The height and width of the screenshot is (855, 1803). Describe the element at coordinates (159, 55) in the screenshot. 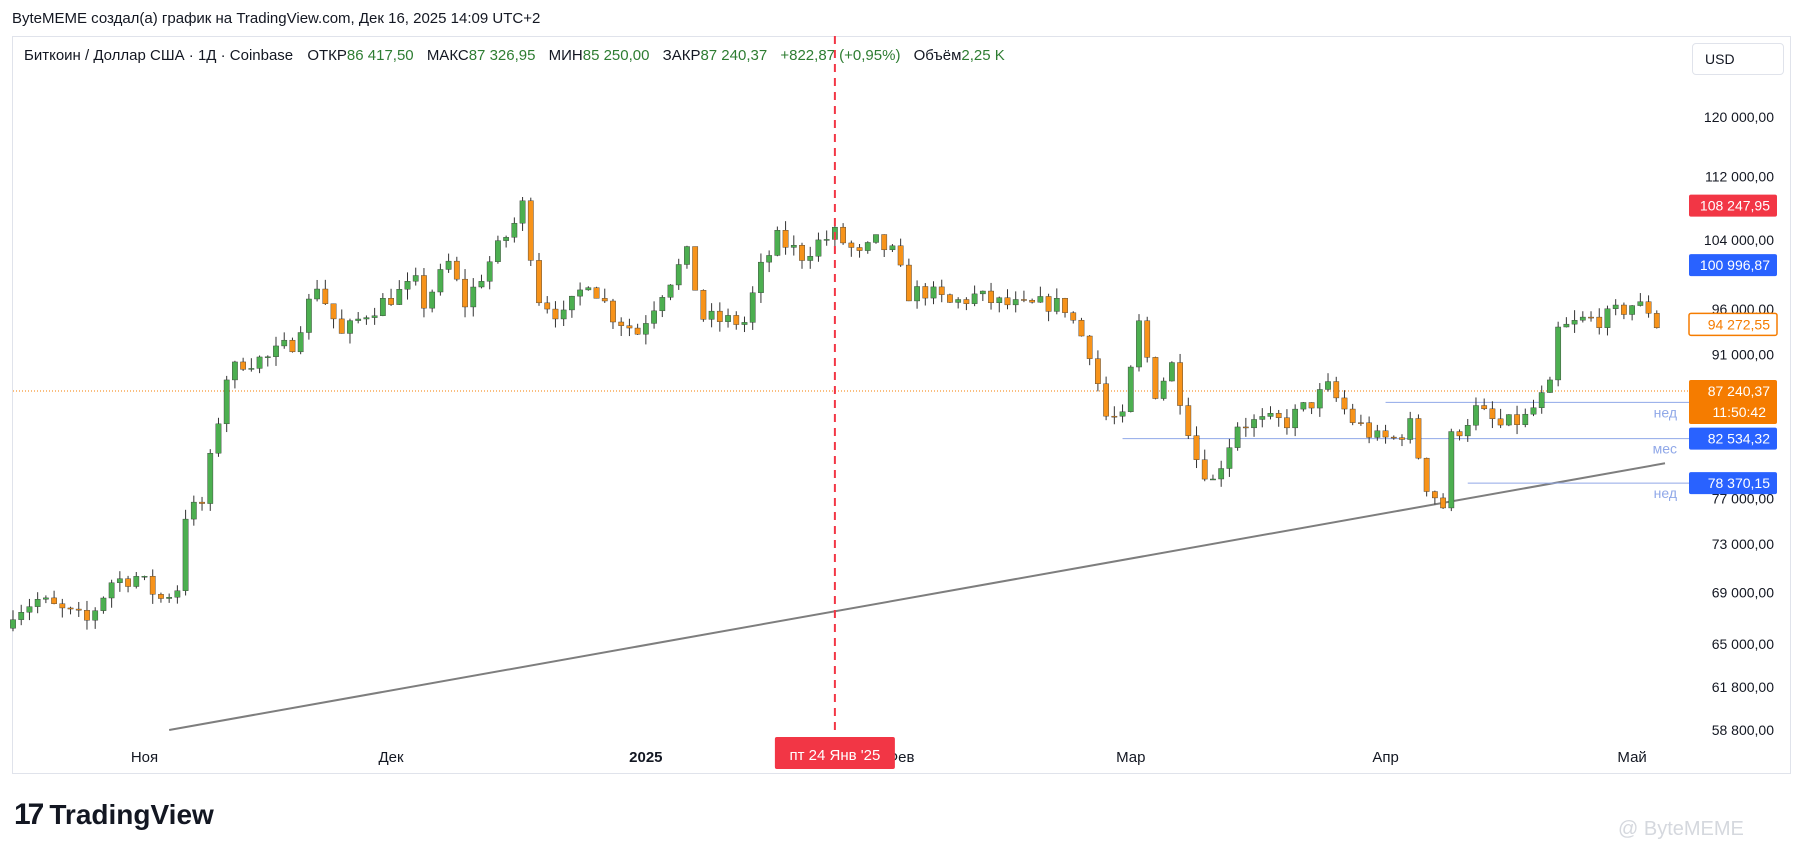

I see `legend-symbol: Биткоин / Доллар США · 1Д · Coinbase` at that location.